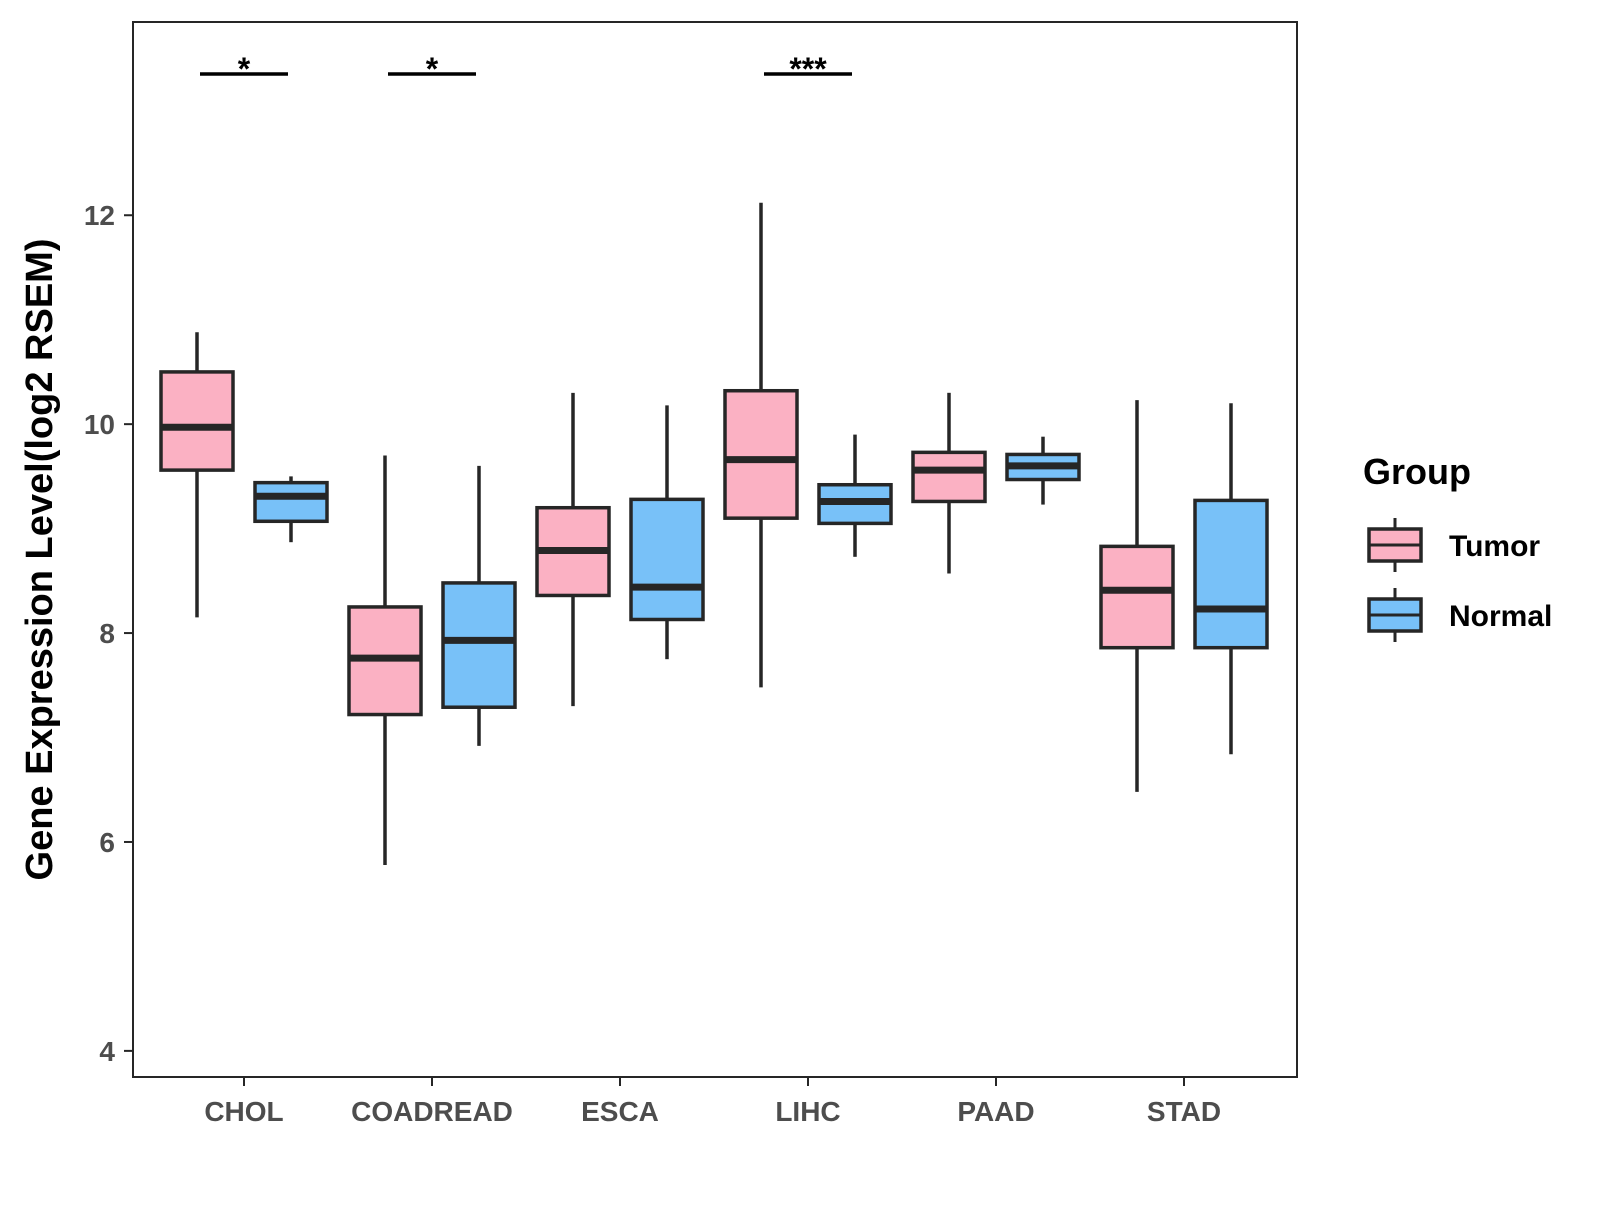  What do you see at coordinates (197, 475) in the screenshot?
I see `box-tumor-chol` at bounding box center [197, 475].